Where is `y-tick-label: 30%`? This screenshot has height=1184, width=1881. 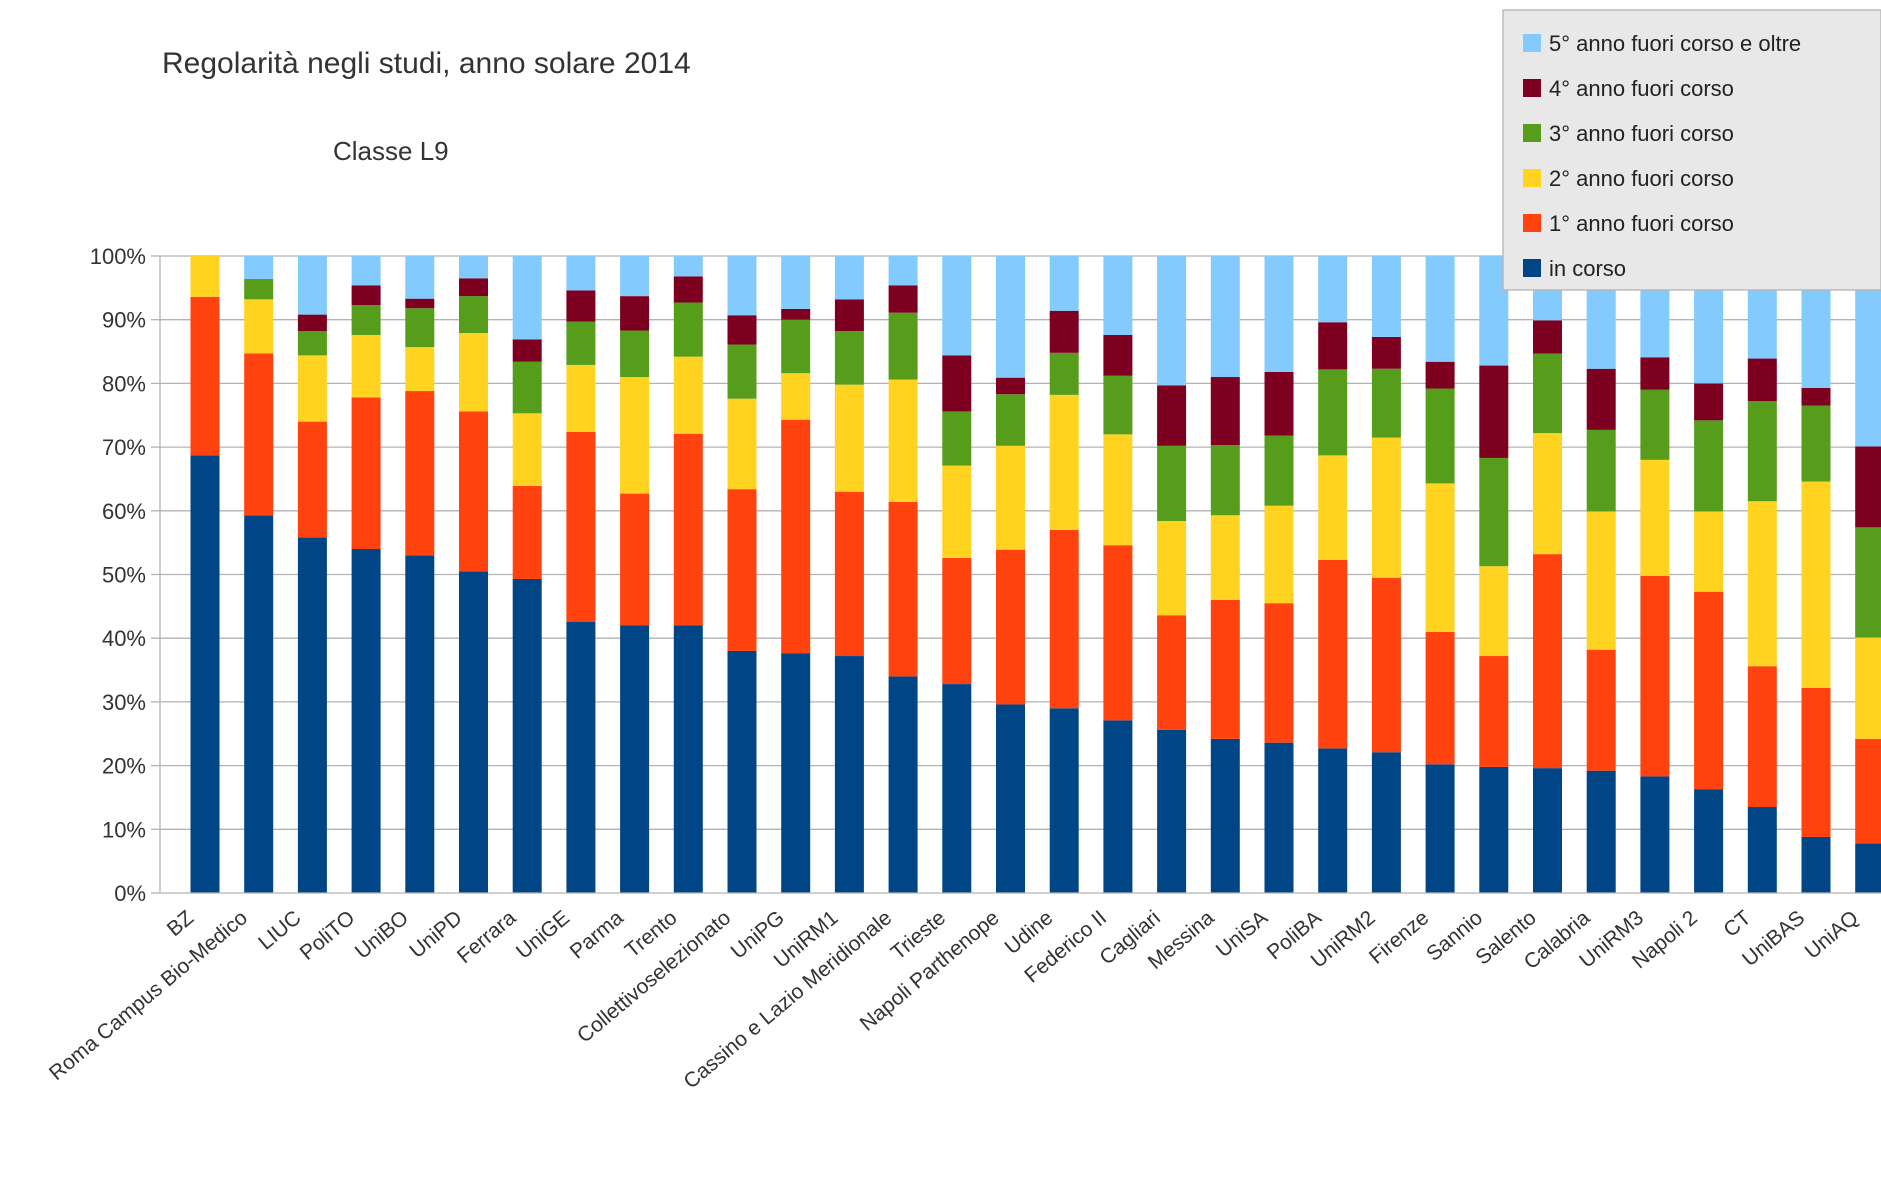 y-tick-label: 30% is located at coordinates (124, 702).